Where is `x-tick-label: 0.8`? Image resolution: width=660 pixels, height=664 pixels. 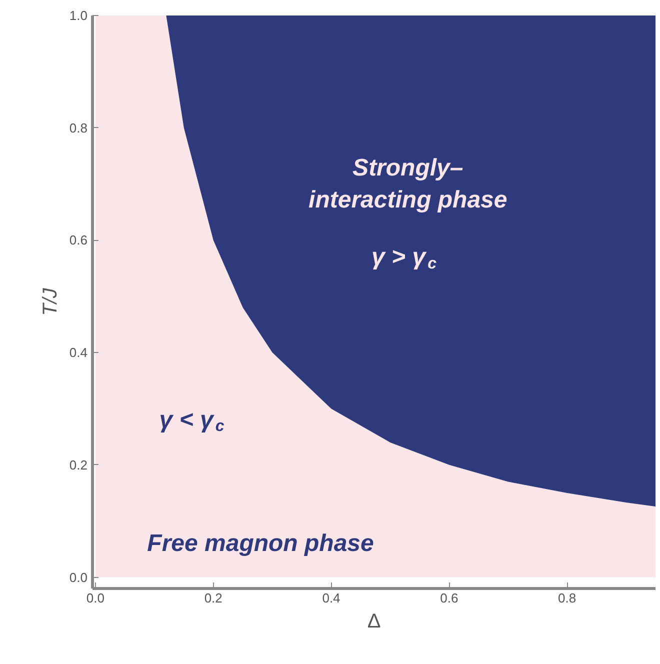
x-tick-label: 0.8 is located at coordinates (567, 598).